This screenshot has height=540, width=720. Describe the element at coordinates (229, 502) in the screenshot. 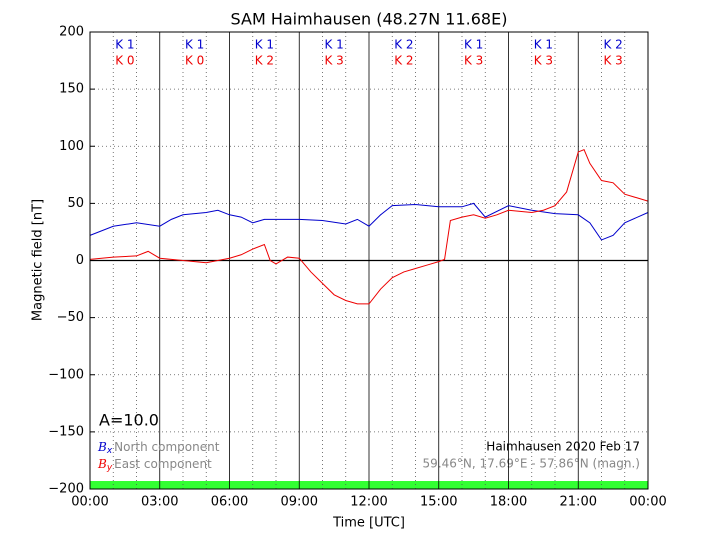

I see `x-tick-label: 06:00` at that location.